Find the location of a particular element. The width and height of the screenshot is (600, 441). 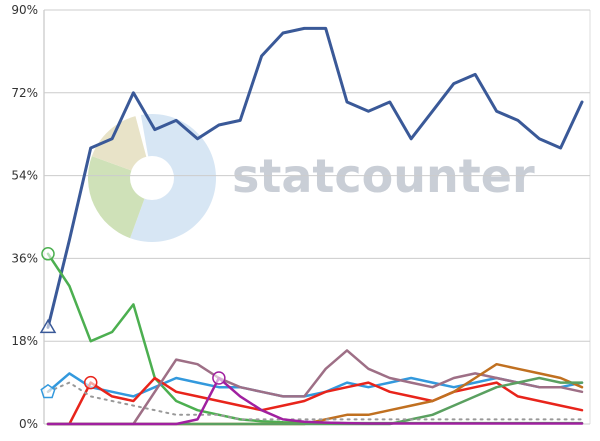

y-tick-label: 0% is located at coordinates (28, 424).